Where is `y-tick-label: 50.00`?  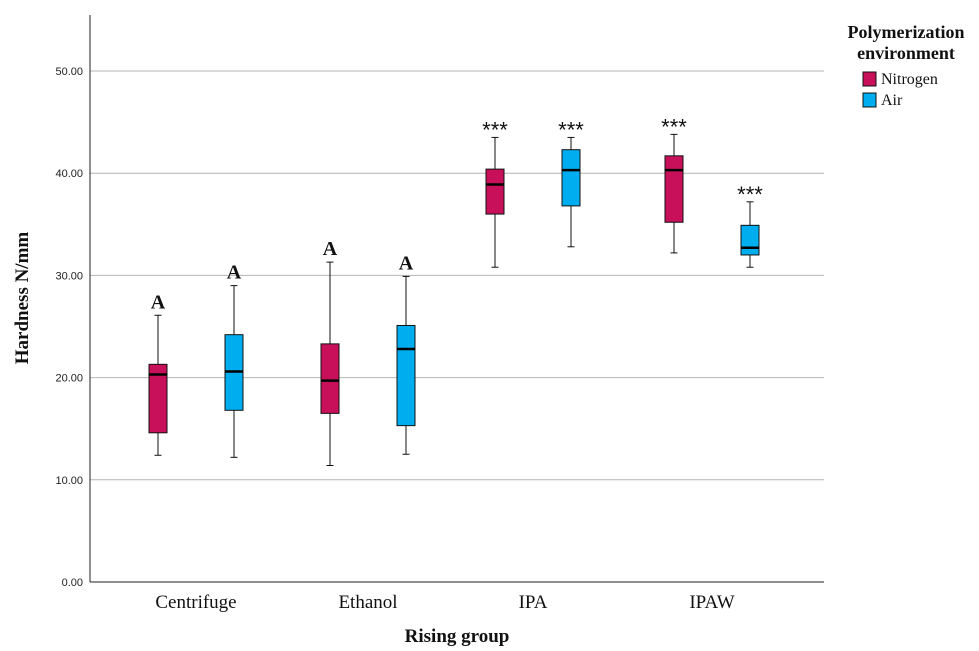
y-tick-label: 50.00 is located at coordinates (69, 72).